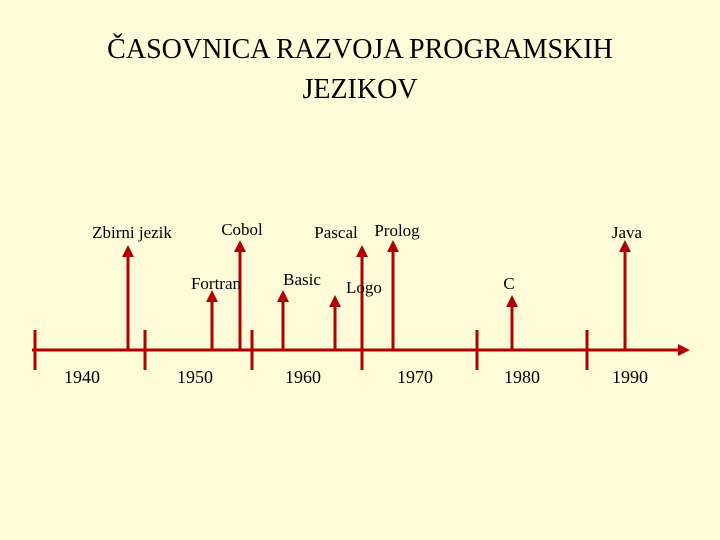  What do you see at coordinates (630, 377) in the screenshot?
I see `year-label: 1990` at bounding box center [630, 377].